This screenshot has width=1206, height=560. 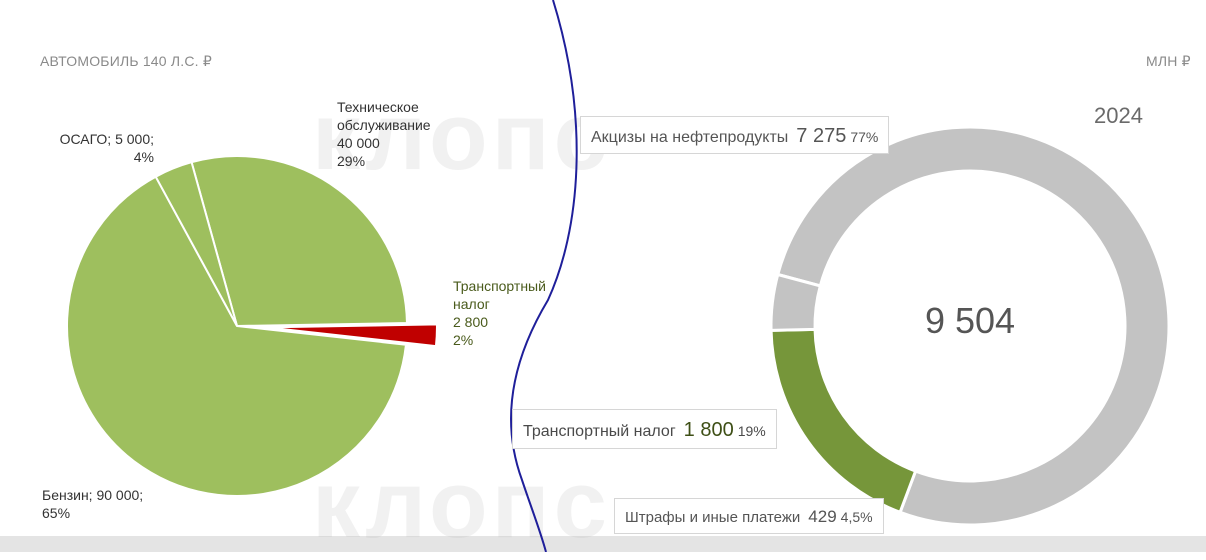 I want to click on tax-label-line2: налог, so click(x=471, y=304).